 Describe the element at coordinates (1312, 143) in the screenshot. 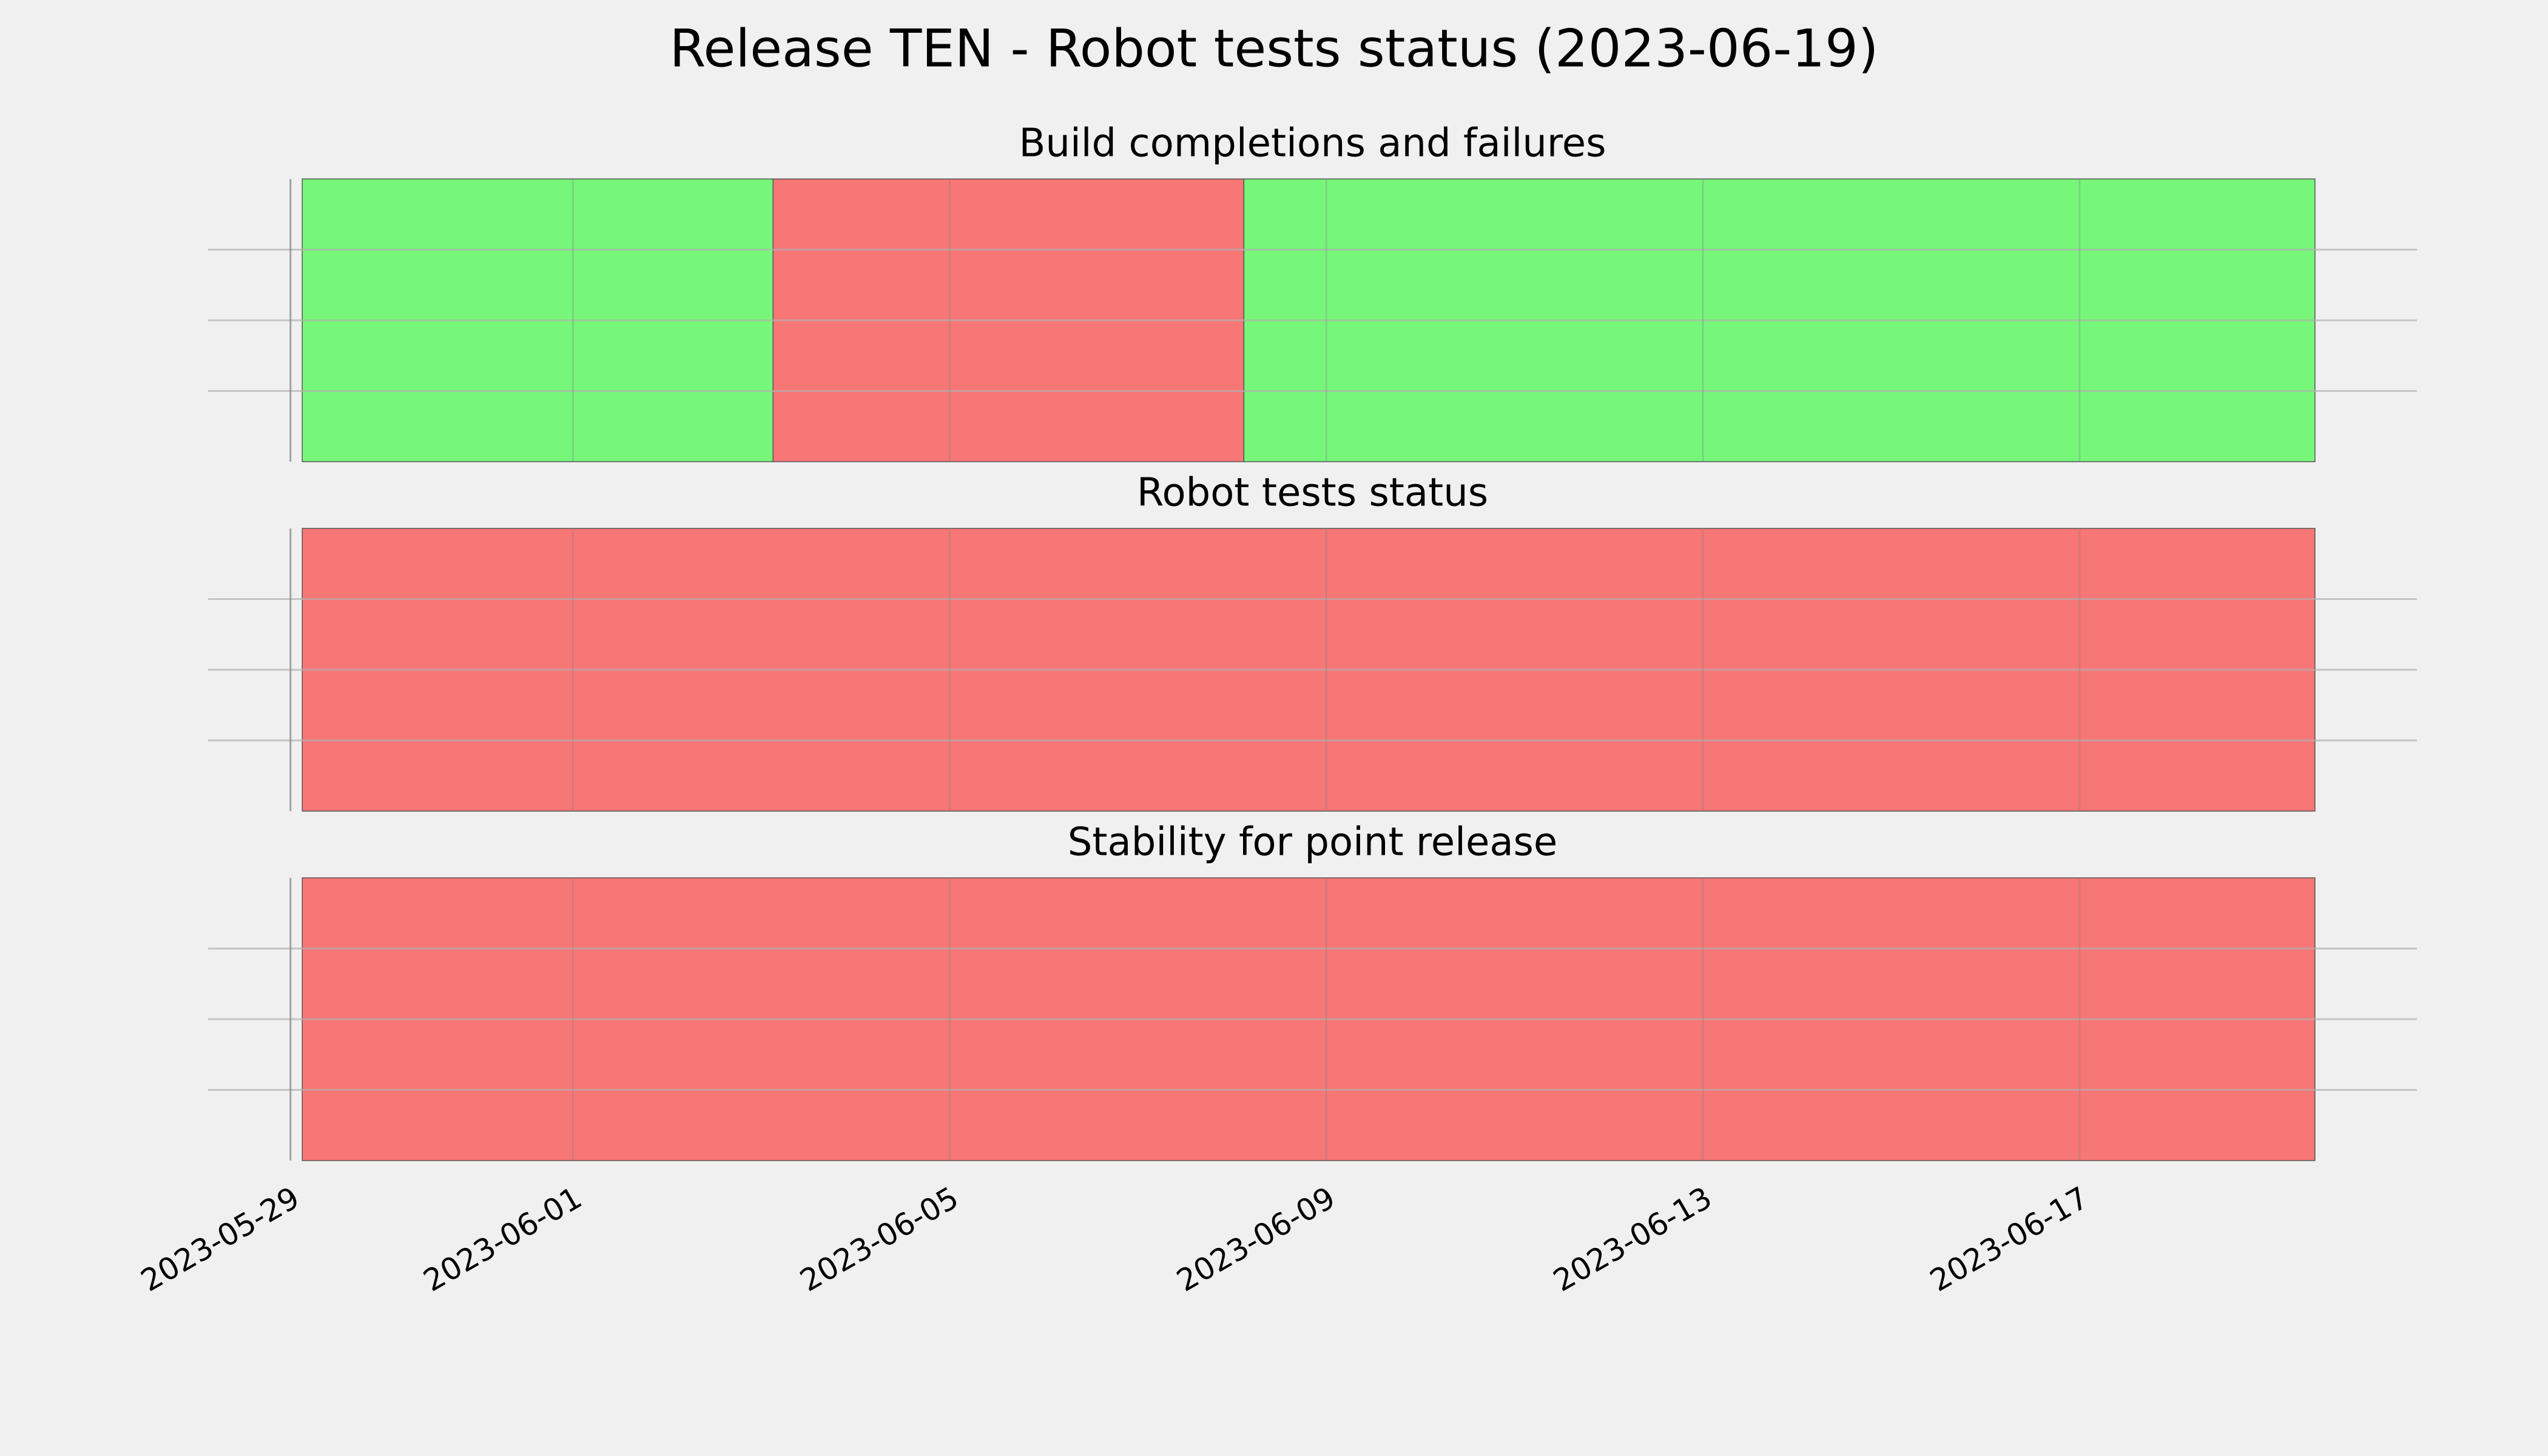

I see `subplot-title: Build completions and failures` at that location.